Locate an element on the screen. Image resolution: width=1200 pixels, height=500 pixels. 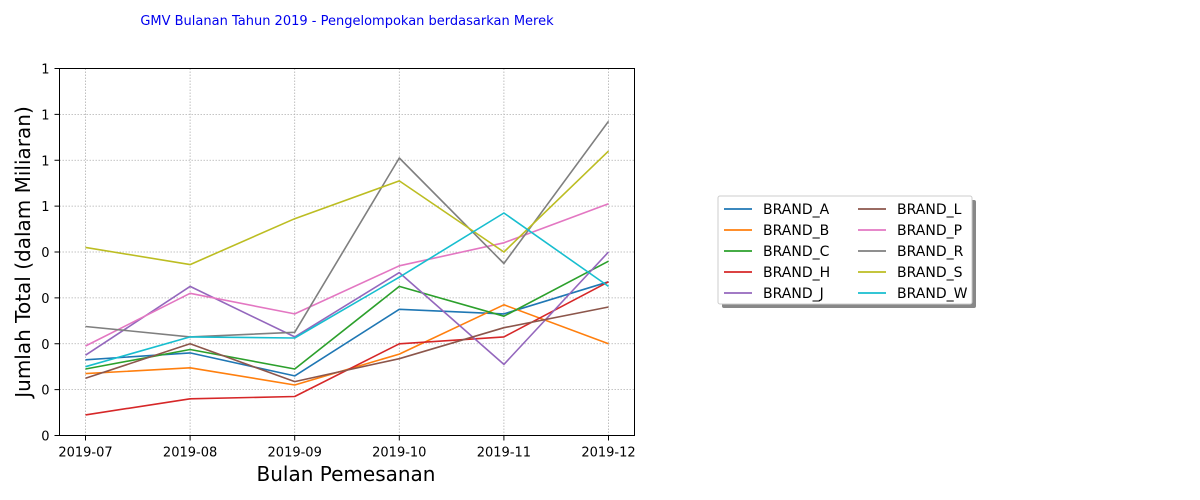
y-axis: 0 0 0 0 0 1 1 1 1 is located at coordinates (50, 254).